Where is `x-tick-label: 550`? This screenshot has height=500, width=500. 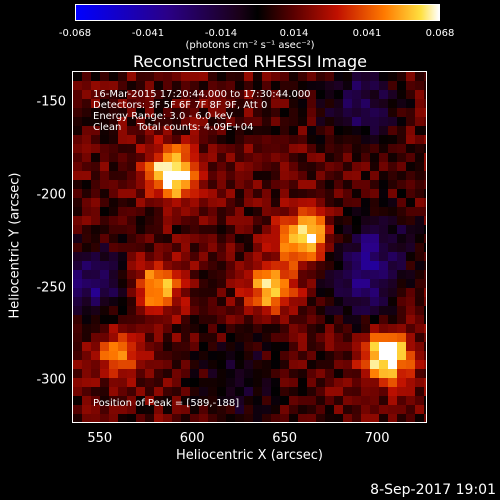
x-tick-label: 550 is located at coordinates (100, 438).